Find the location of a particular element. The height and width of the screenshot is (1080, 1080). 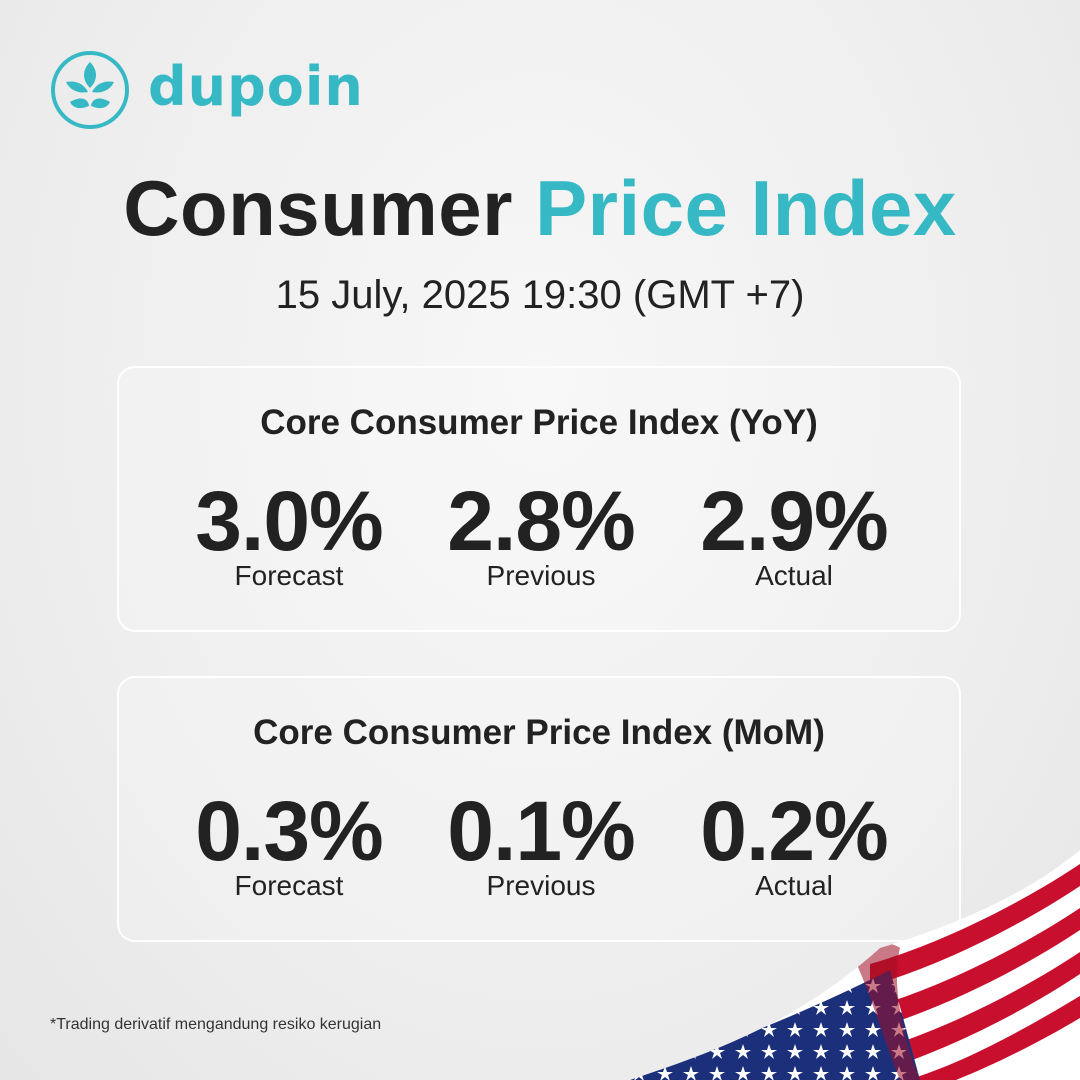

forecast-metric: 3.0% Forecast is located at coordinates (289, 534).